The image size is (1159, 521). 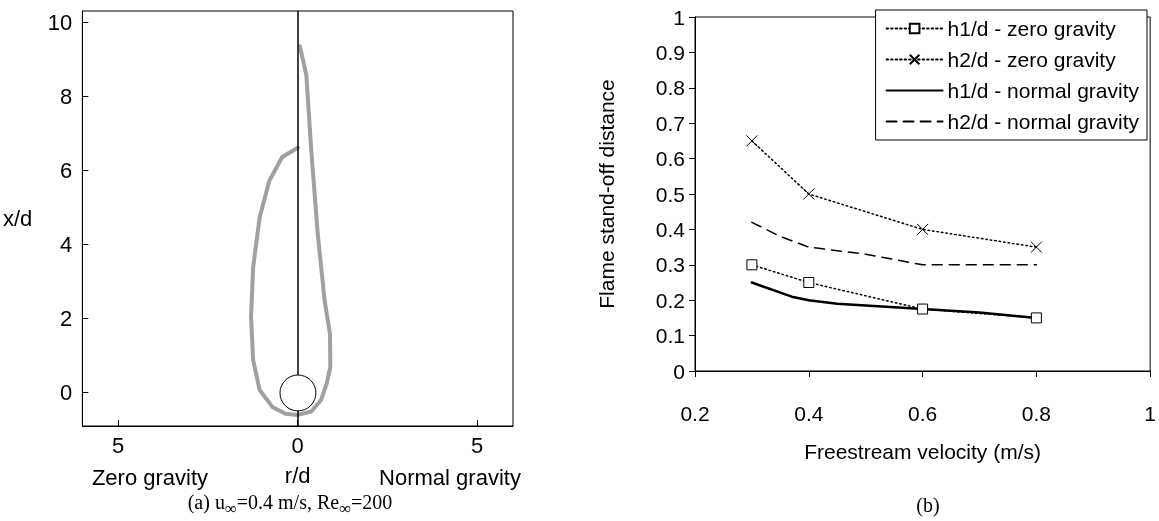 What do you see at coordinates (809, 413) in the screenshot?
I see `x-tick-label: 0.4` at bounding box center [809, 413].